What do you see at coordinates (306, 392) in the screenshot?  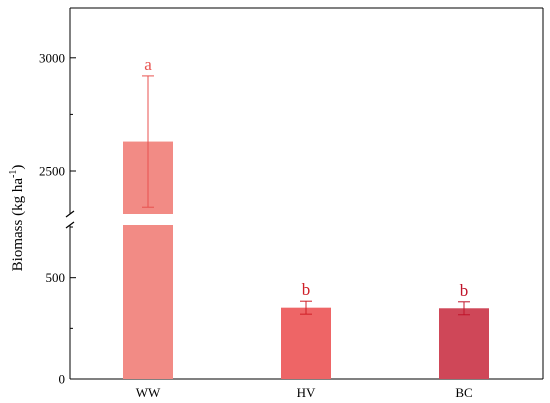 I see `x-tick-label: HV` at bounding box center [306, 392].